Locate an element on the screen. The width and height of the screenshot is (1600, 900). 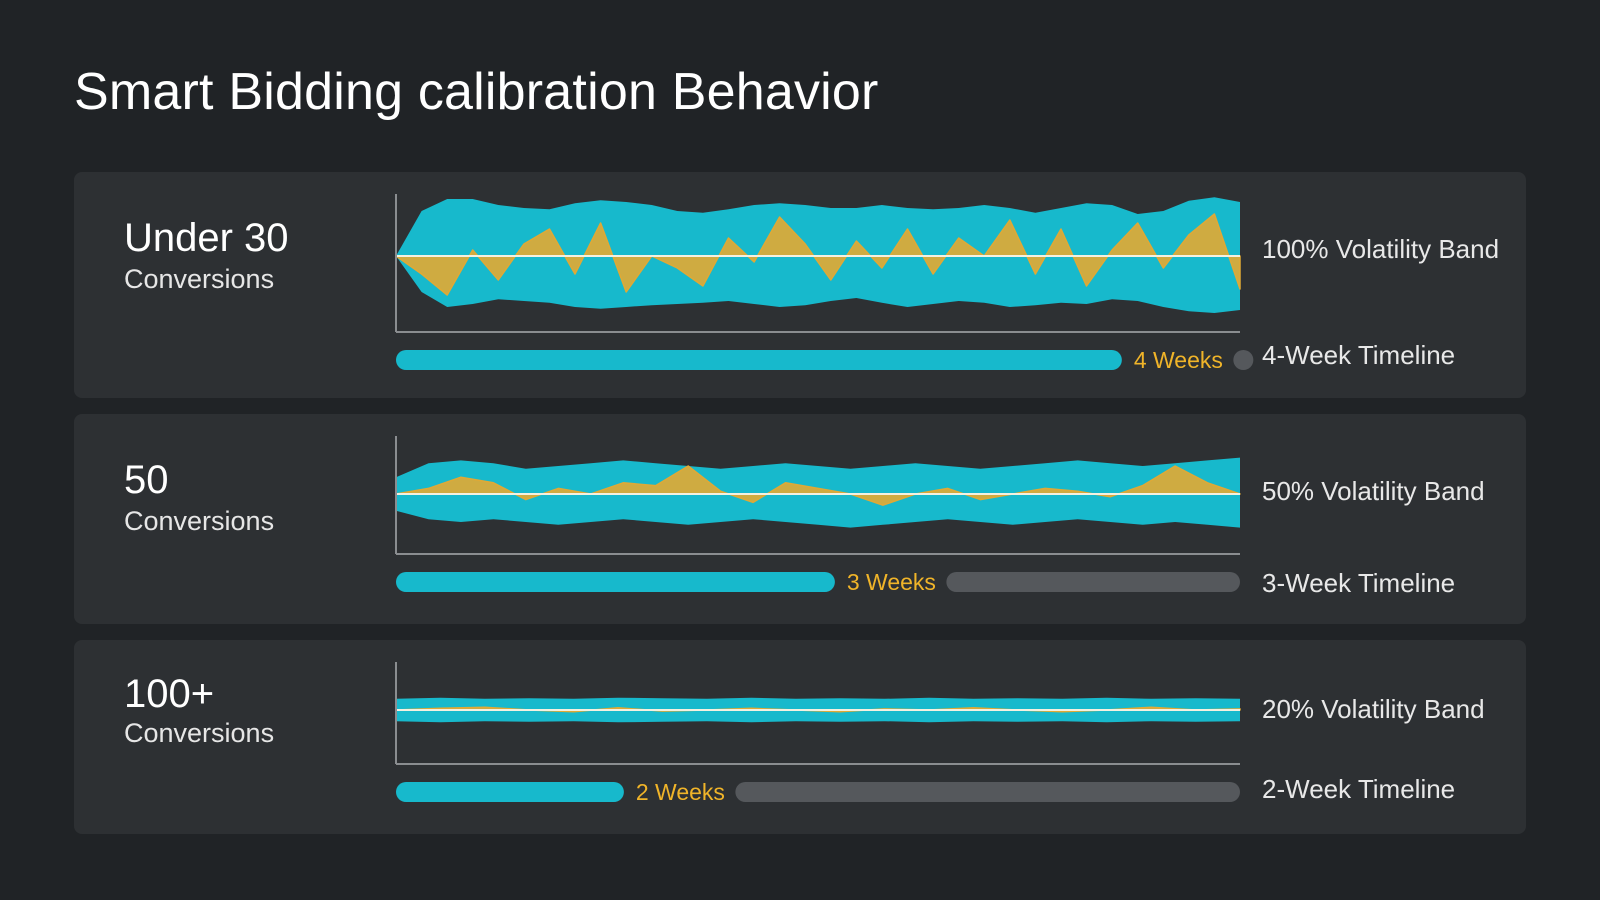
conversion-tier-label: Under 30 is located at coordinates (206, 238).